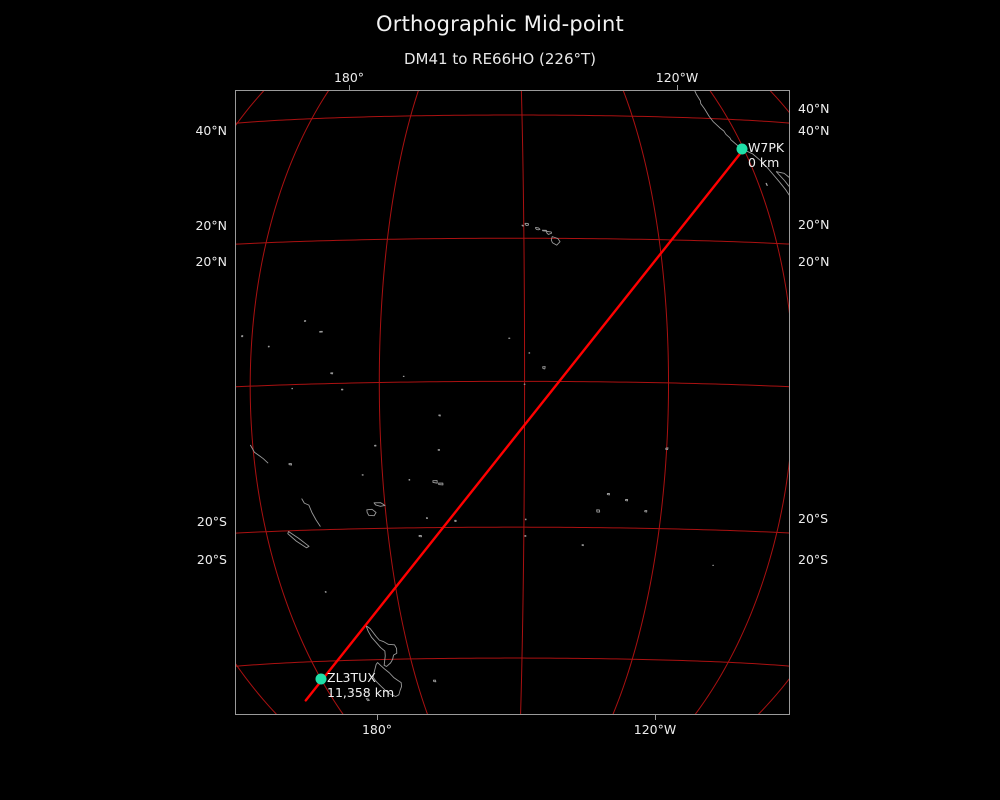 Image resolution: width=1000 pixels, height=800 pixels. What do you see at coordinates (538, 229) in the screenshot?
I see `coastline-hawaii-oahu` at bounding box center [538, 229].